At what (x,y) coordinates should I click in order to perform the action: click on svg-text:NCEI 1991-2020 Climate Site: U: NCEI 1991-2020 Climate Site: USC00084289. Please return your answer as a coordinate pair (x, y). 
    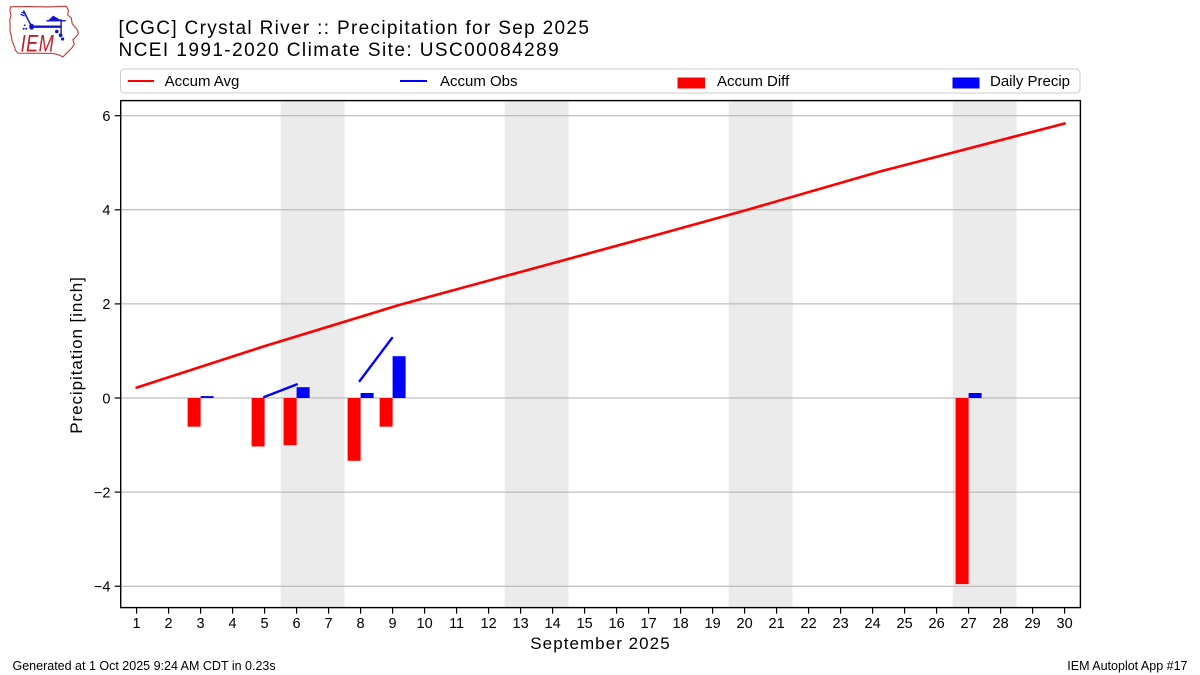
    Looking at the image, I should click on (340, 50).